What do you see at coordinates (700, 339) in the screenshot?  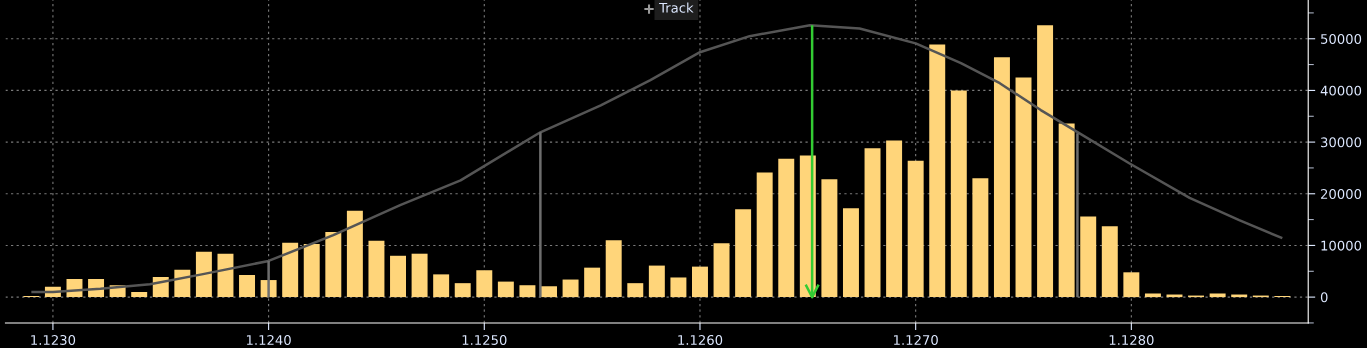 I see `x-tick-label: 1.1260` at bounding box center [700, 339].